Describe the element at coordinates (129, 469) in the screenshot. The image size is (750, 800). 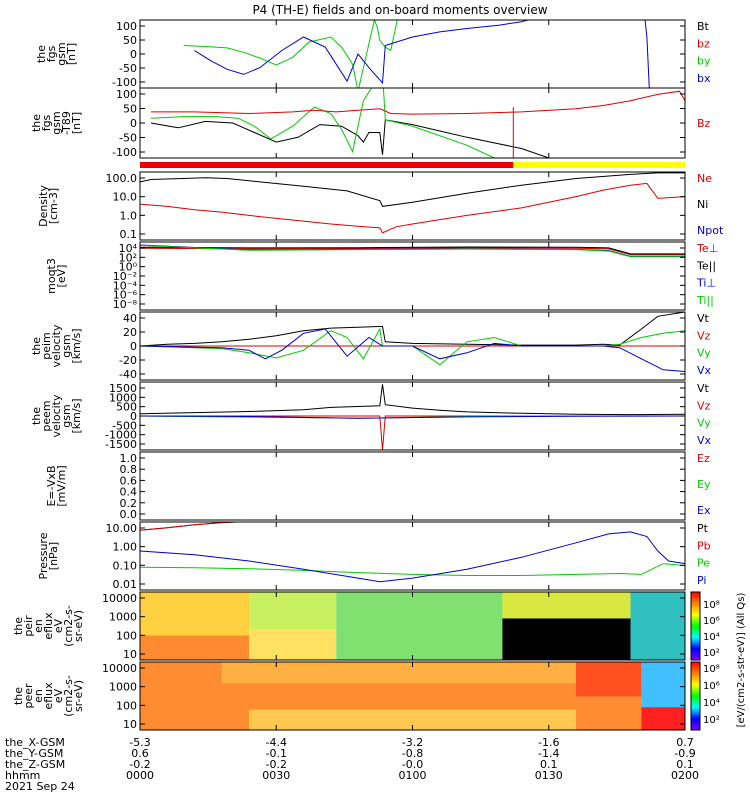
I see `y-tick-label: 0.8` at that location.